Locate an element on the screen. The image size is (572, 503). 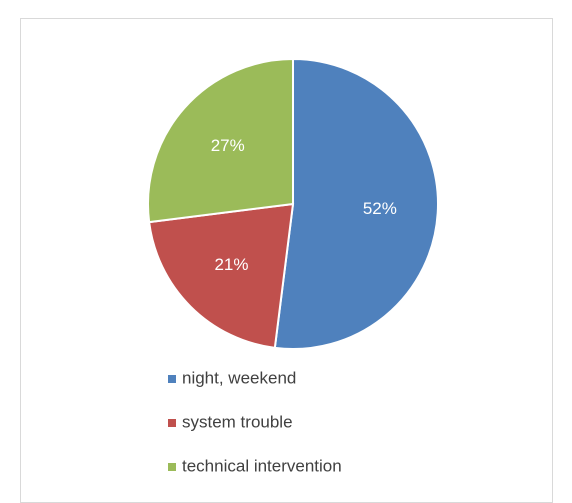
data-label: 52% is located at coordinates (380, 208).